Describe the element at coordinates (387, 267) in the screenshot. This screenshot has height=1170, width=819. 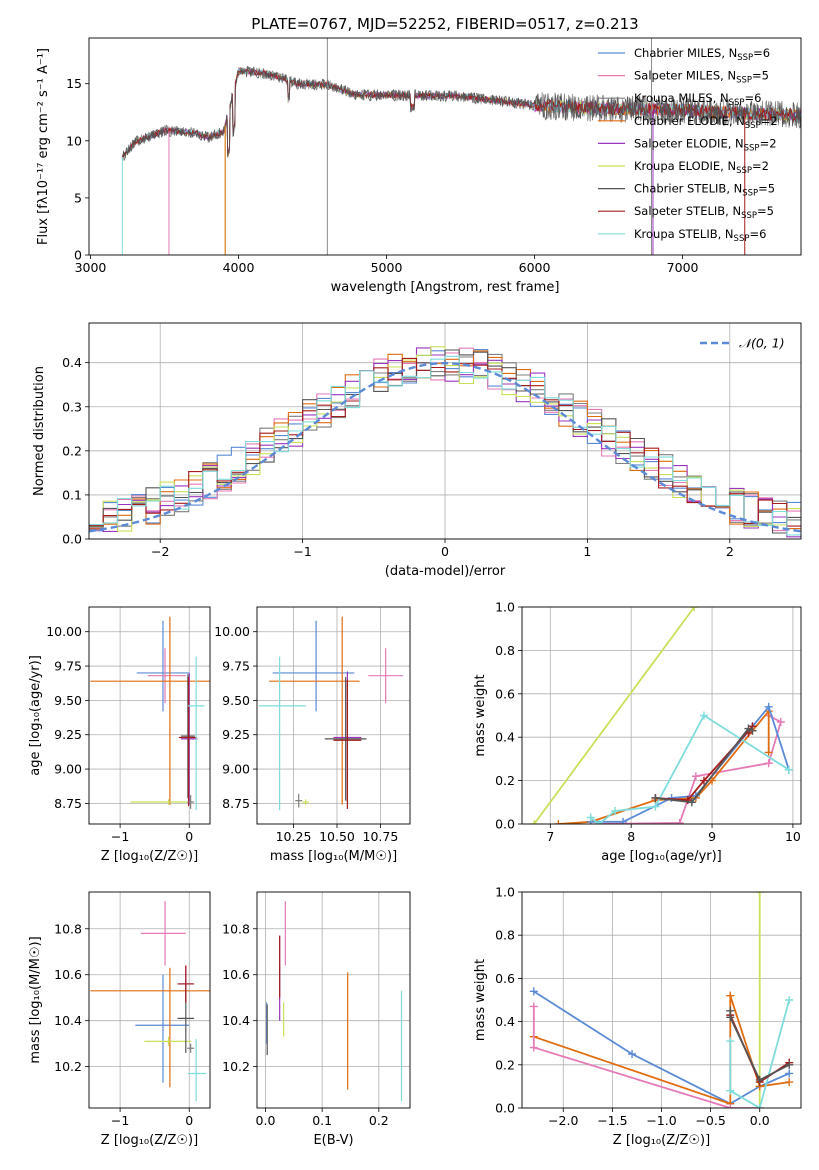
I see `x-tick-label: 5000` at that location.